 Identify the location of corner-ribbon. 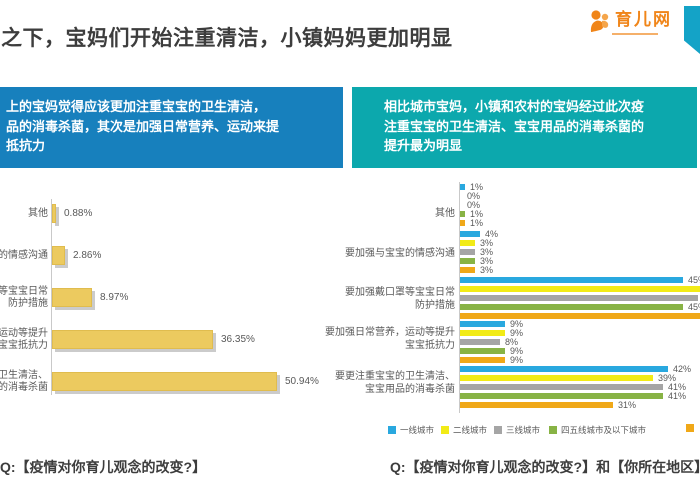
(692, 30).